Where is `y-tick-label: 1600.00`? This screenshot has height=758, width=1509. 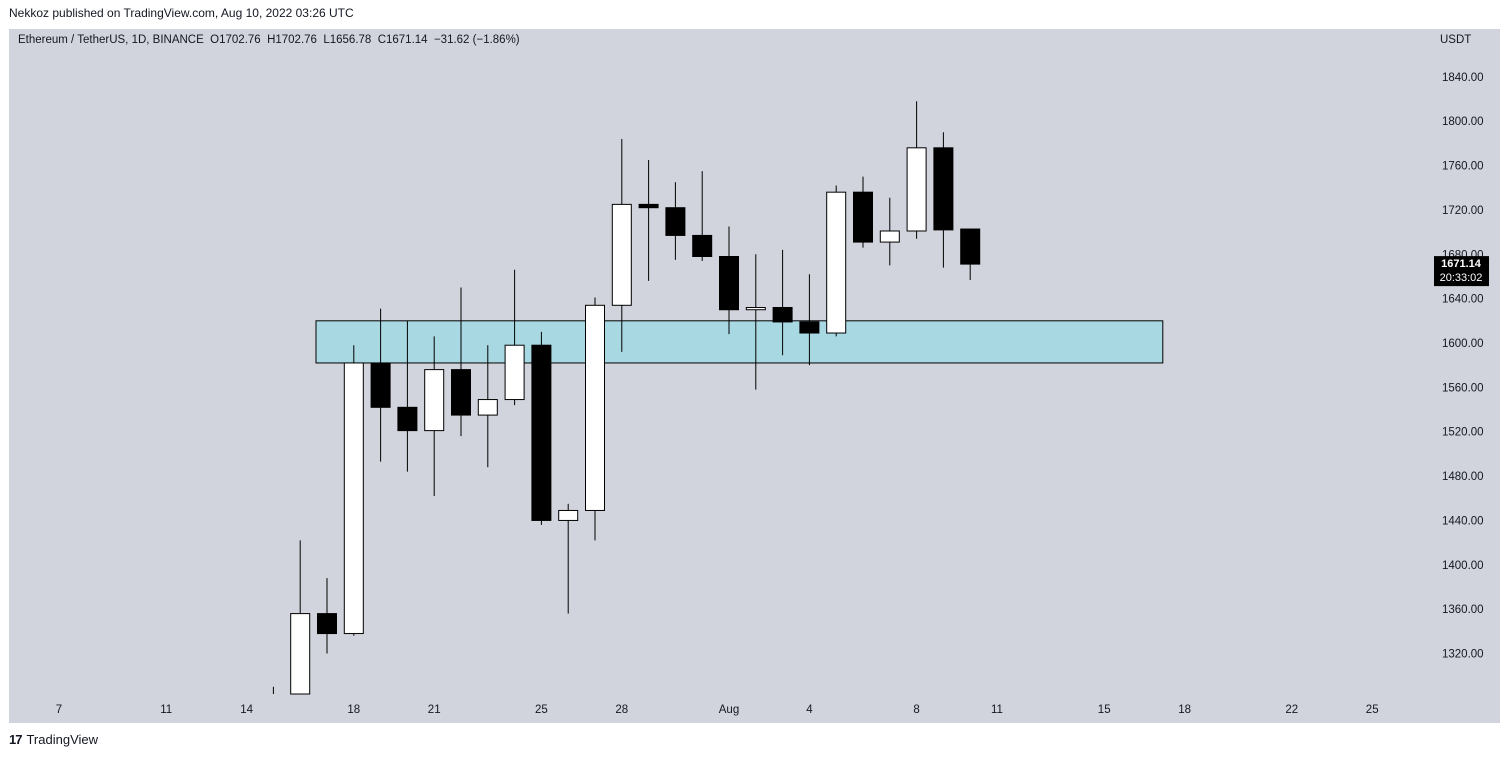 y-tick-label: 1600.00 is located at coordinates (1463, 344).